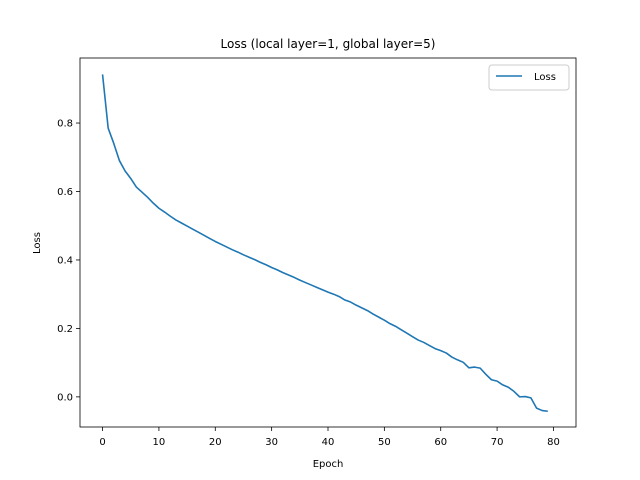 The width and height of the screenshot is (640, 480). What do you see at coordinates (159, 442) in the screenshot?
I see `x-tick-label: 10` at bounding box center [159, 442].